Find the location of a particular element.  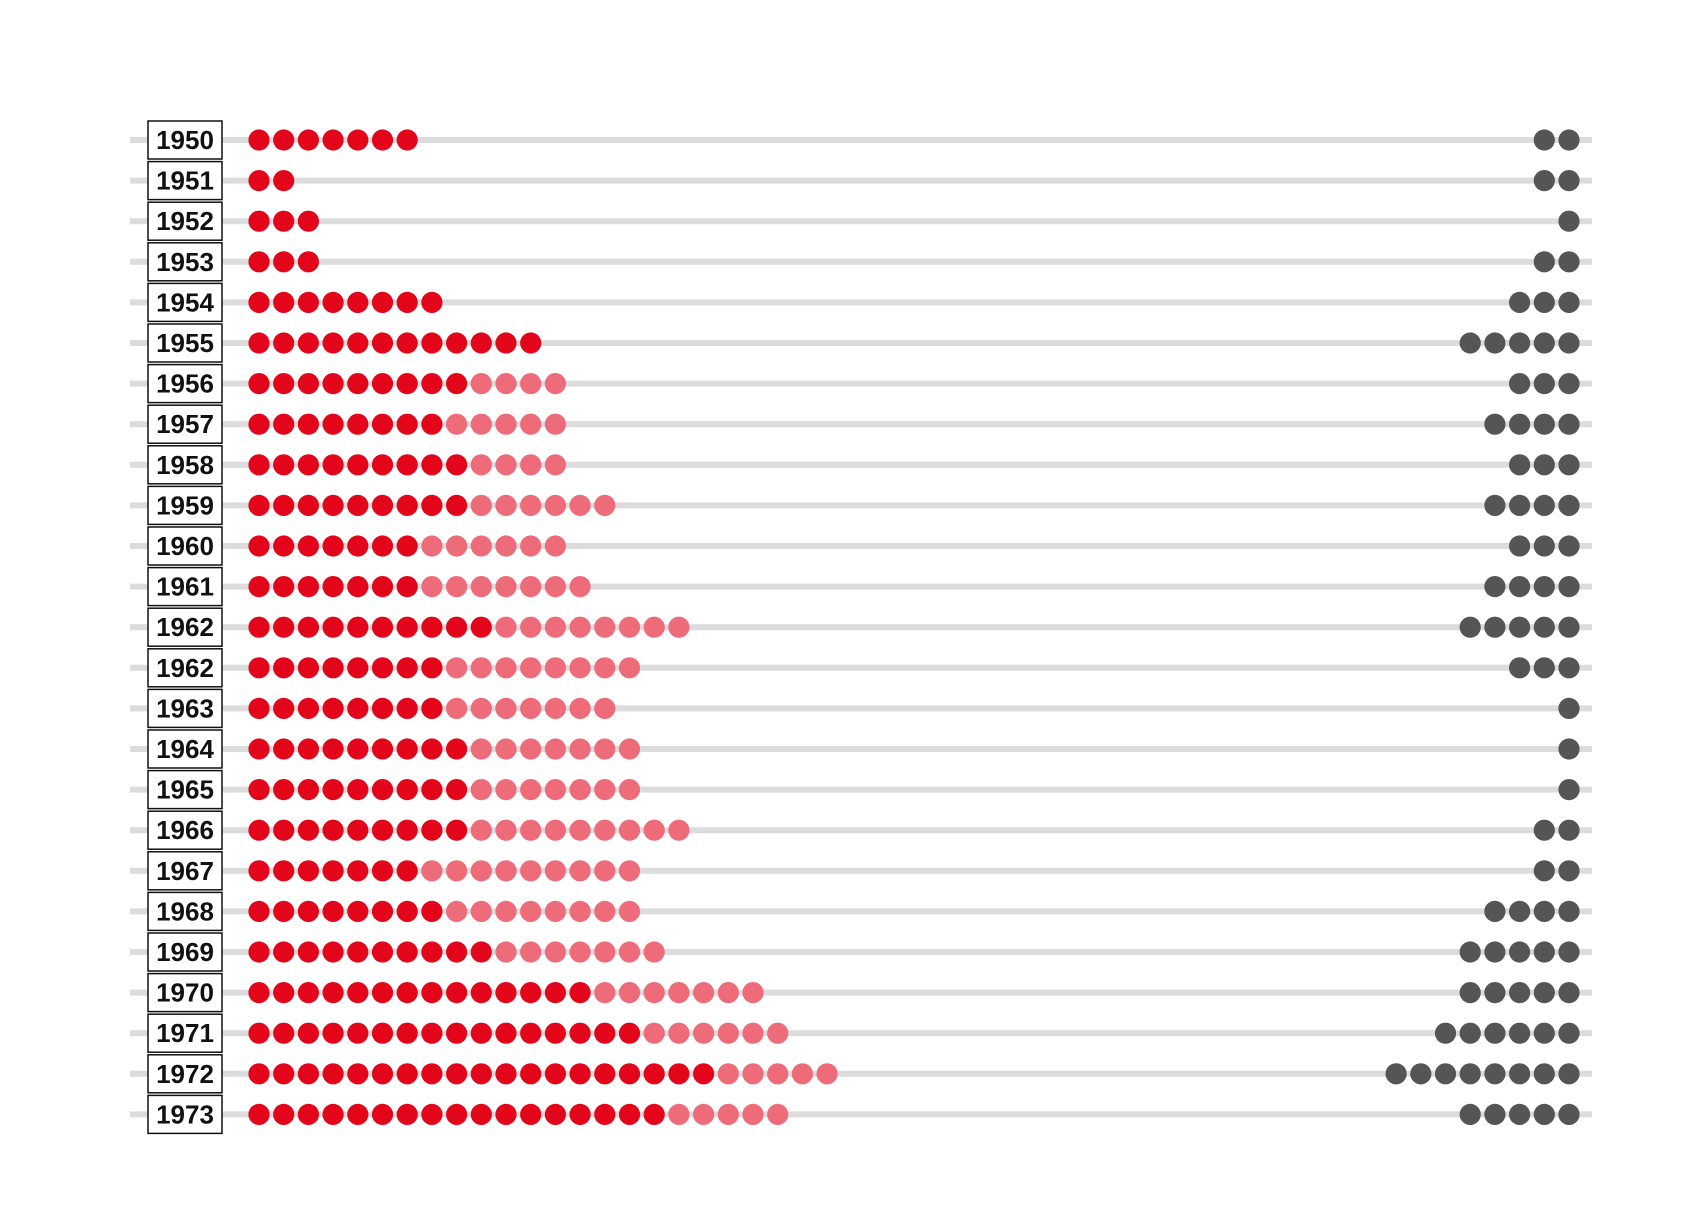

row-1965: 1965 is located at coordinates (861, 789).